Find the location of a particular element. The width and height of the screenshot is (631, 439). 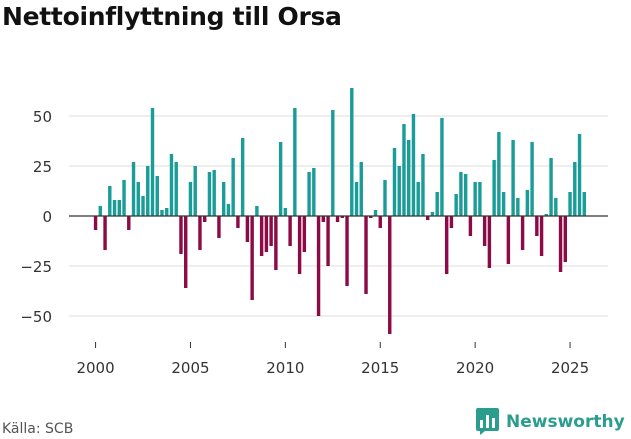

x-tick-label: 2020 is located at coordinates (475, 368).